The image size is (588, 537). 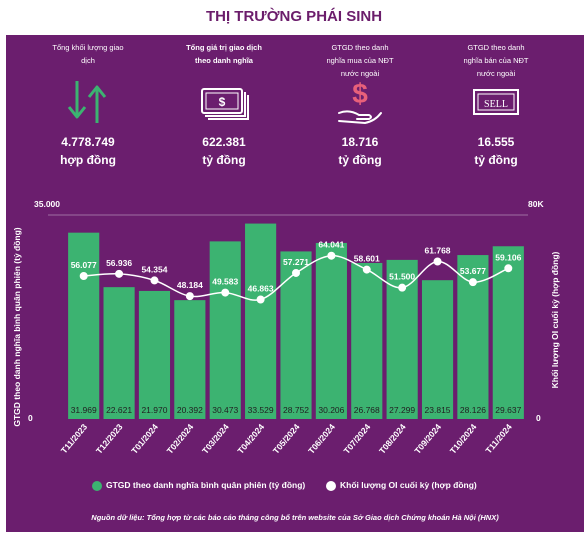 I want to click on bar-value-label: 22.621, so click(x=119, y=410).